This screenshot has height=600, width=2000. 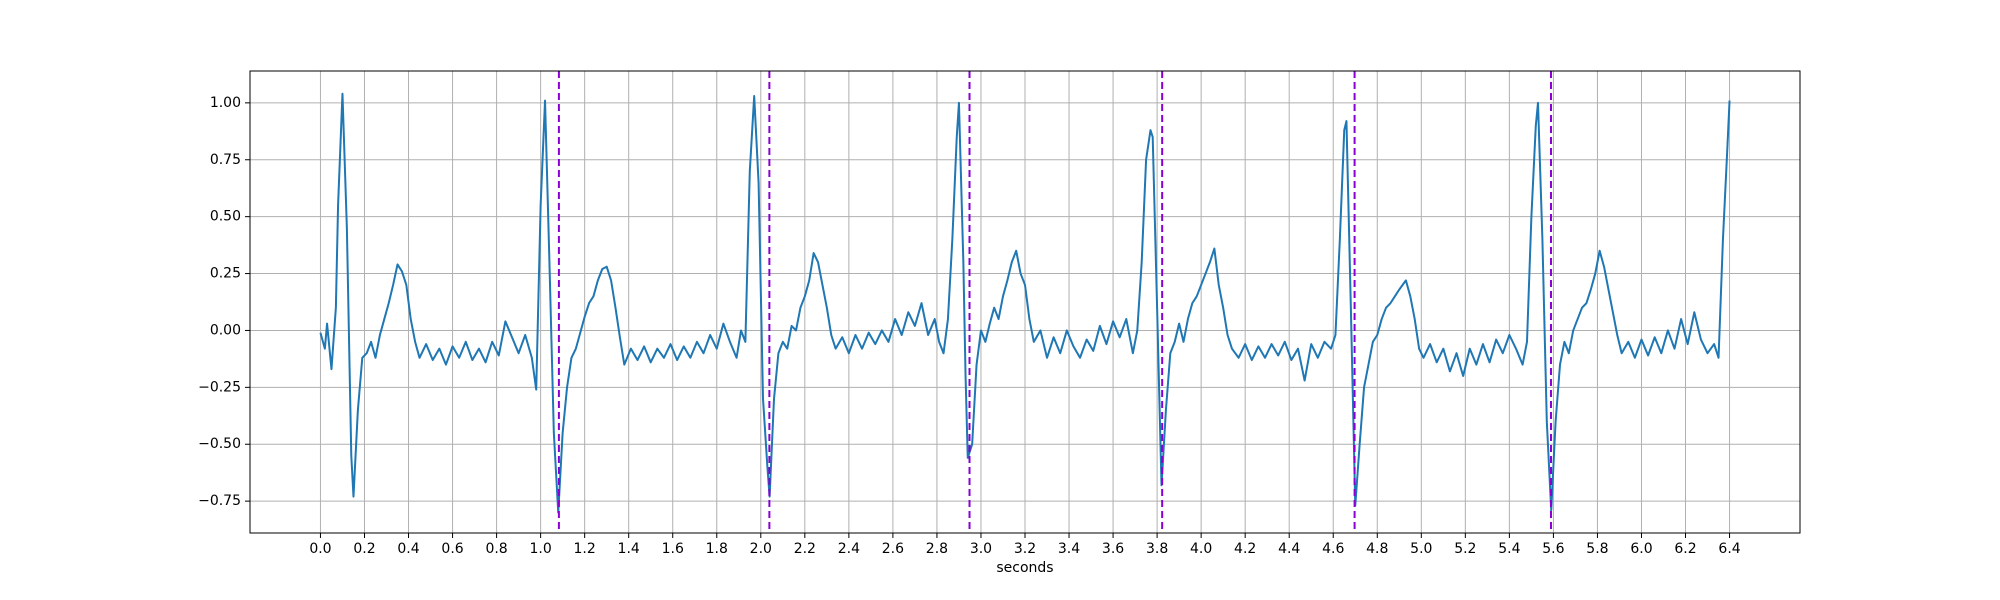 What do you see at coordinates (629, 549) in the screenshot?
I see `x-tick-label: 1.4` at bounding box center [629, 549].